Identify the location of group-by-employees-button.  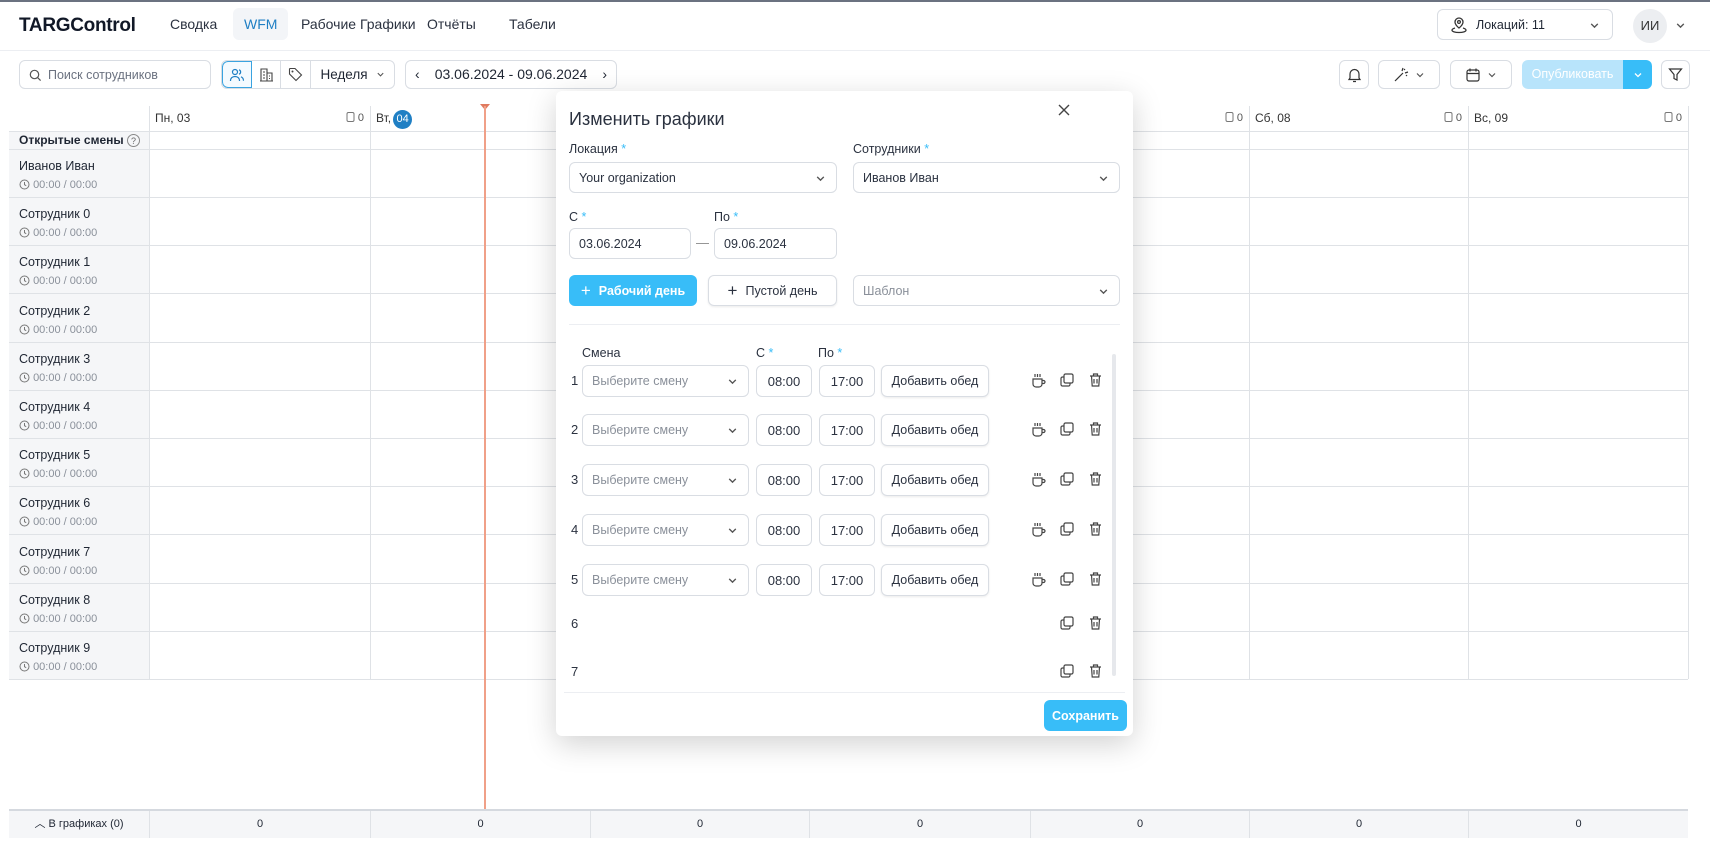
(237, 74).